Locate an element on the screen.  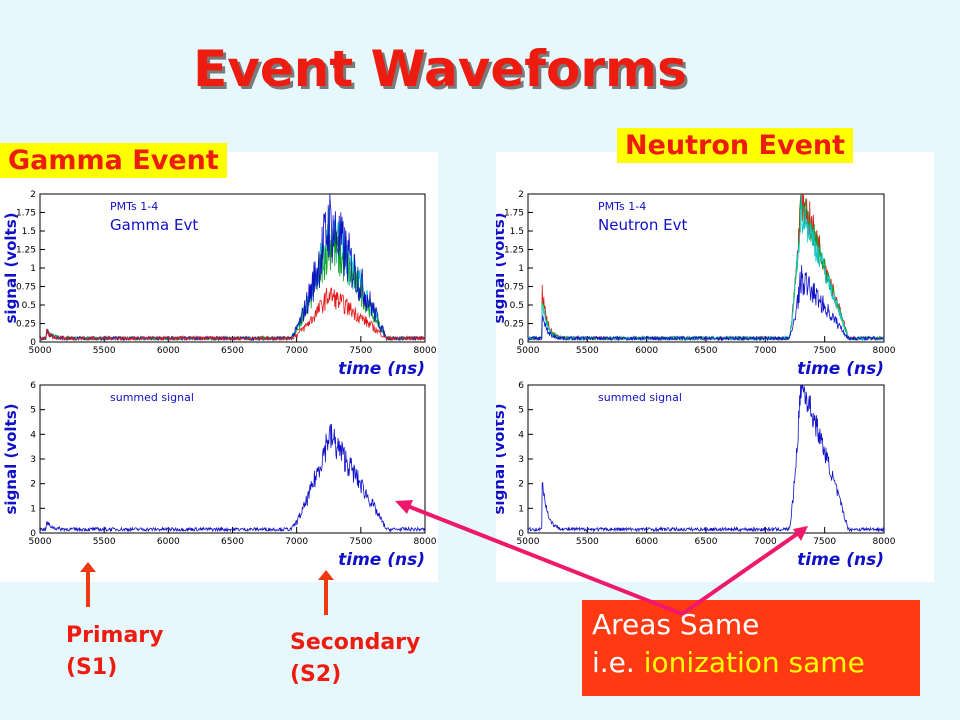
y-tick-label: 1.25 is located at coordinates (514, 251).